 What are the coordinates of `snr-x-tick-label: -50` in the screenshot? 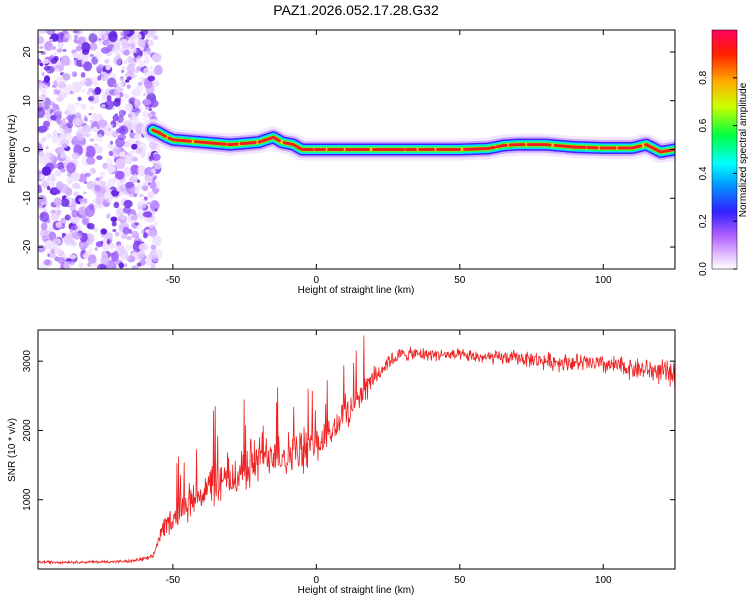 It's located at (173, 580).